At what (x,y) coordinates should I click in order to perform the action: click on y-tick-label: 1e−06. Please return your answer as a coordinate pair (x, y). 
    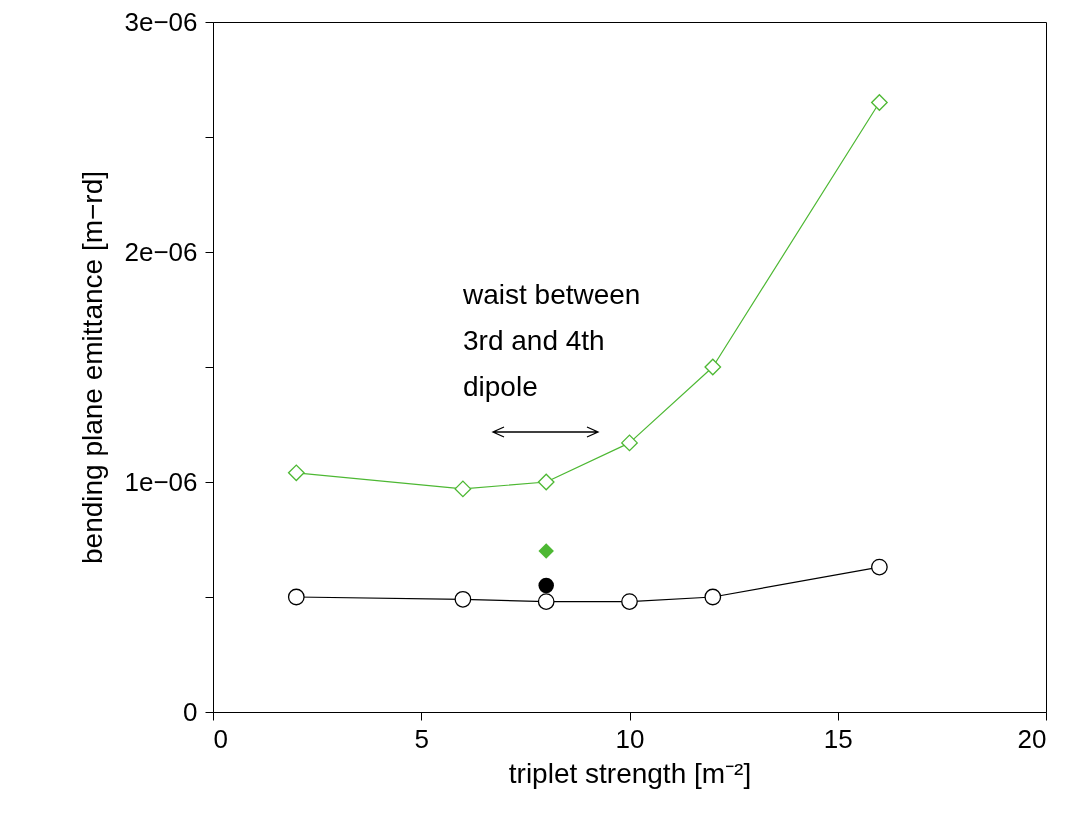
    Looking at the image, I should click on (161, 481).